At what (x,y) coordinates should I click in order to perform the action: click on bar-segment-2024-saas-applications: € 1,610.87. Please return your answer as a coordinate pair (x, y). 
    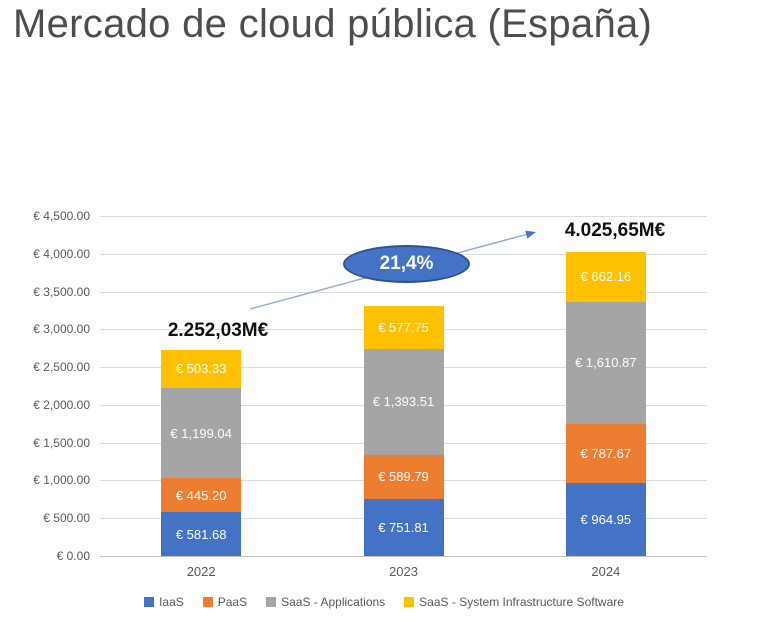
    Looking at the image, I should click on (605, 362).